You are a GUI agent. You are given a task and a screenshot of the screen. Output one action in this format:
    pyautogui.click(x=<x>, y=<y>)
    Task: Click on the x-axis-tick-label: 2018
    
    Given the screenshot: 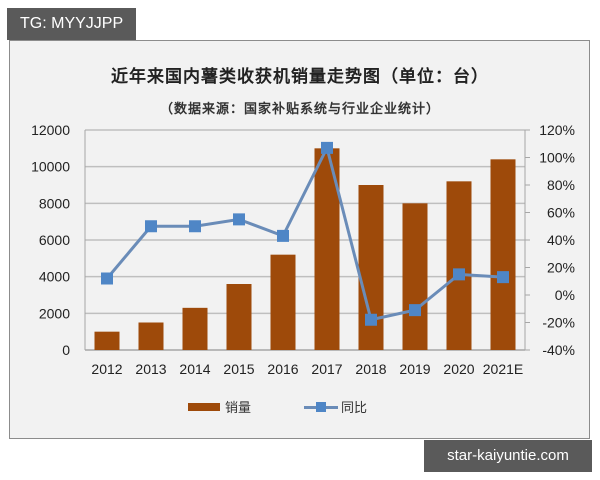 What is the action you would take?
    pyautogui.click(x=370, y=369)
    